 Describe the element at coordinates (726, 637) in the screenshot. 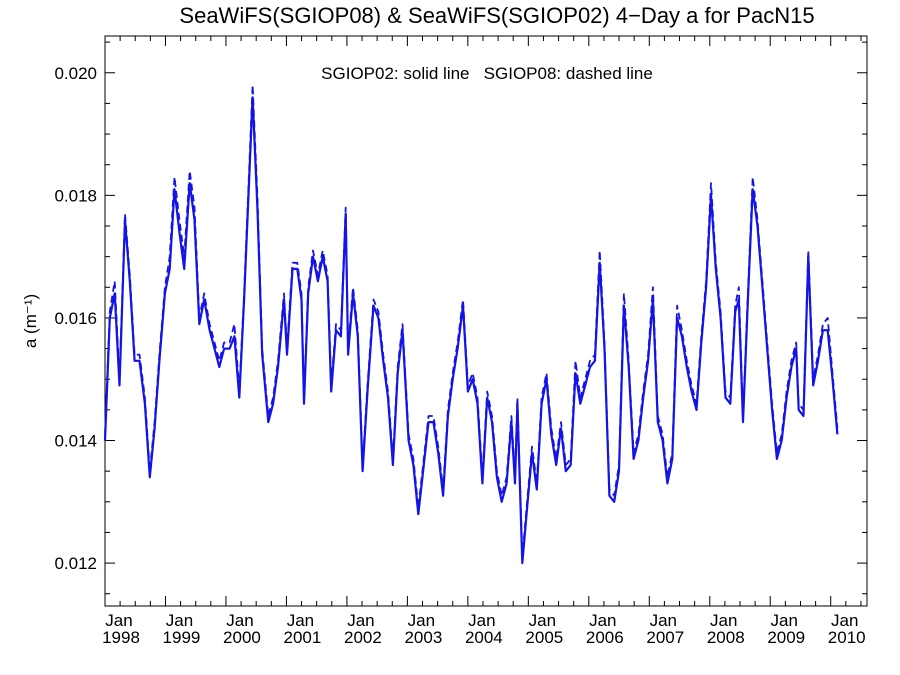

I see `x-tick-year-label: 2008` at that location.